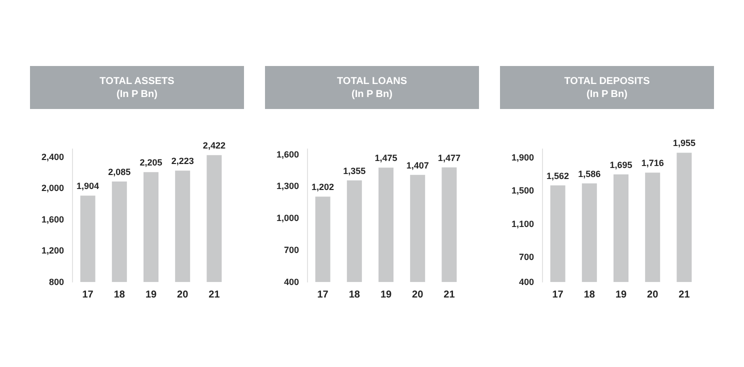  What do you see at coordinates (589, 173) in the screenshot?
I see `data-label: 1,586` at bounding box center [589, 173].